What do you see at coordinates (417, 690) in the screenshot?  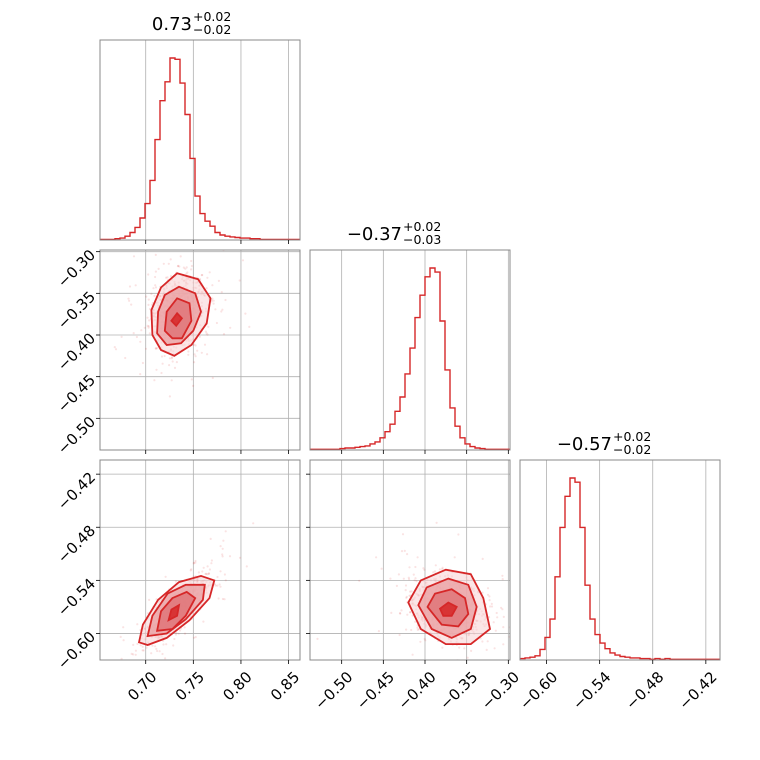 I see `x-tick-label: −0.40` at bounding box center [417, 690].